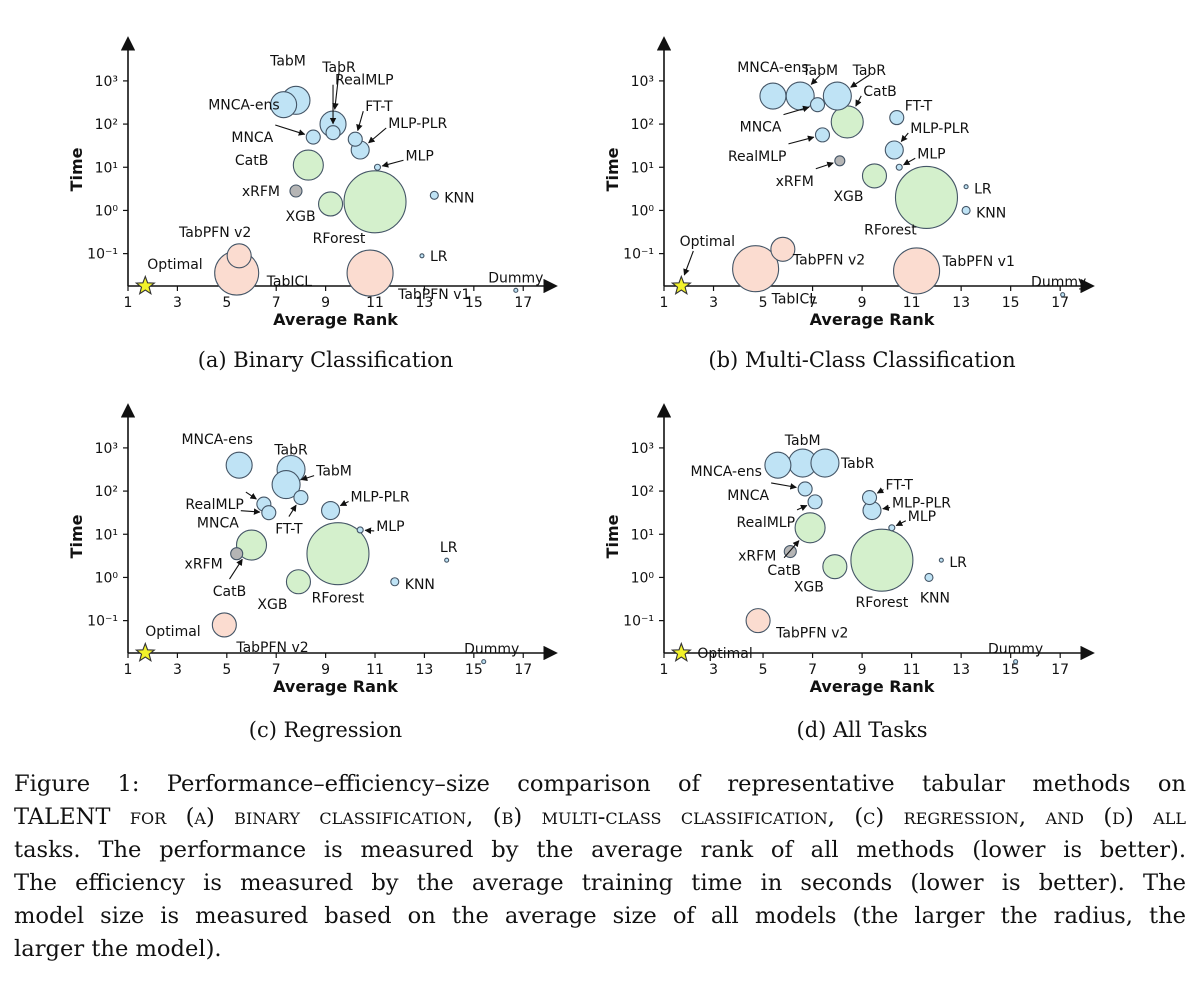 The width and height of the screenshot is (1200, 1000). I want to click on point-label-tabicl: TabICL, so click(289, 282).